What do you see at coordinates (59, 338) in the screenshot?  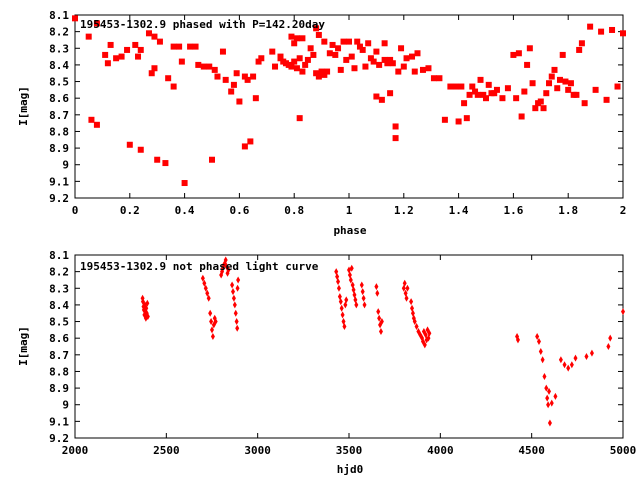 I see `unphased-y-tick-label: 8.6` at bounding box center [59, 338].